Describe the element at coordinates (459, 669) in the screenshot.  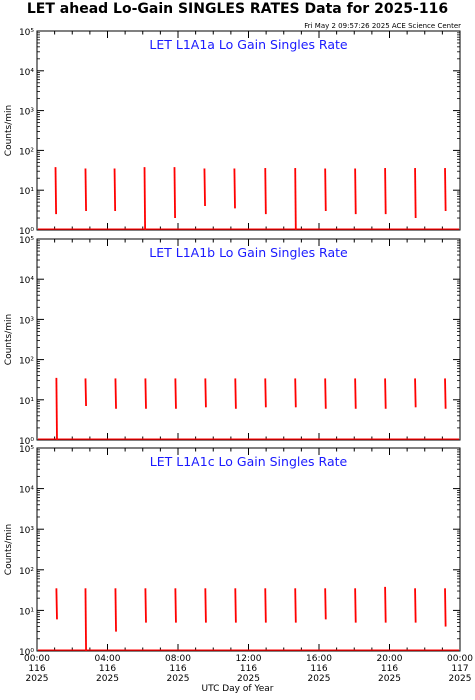
I see `x-tick-label: 117` at that location.